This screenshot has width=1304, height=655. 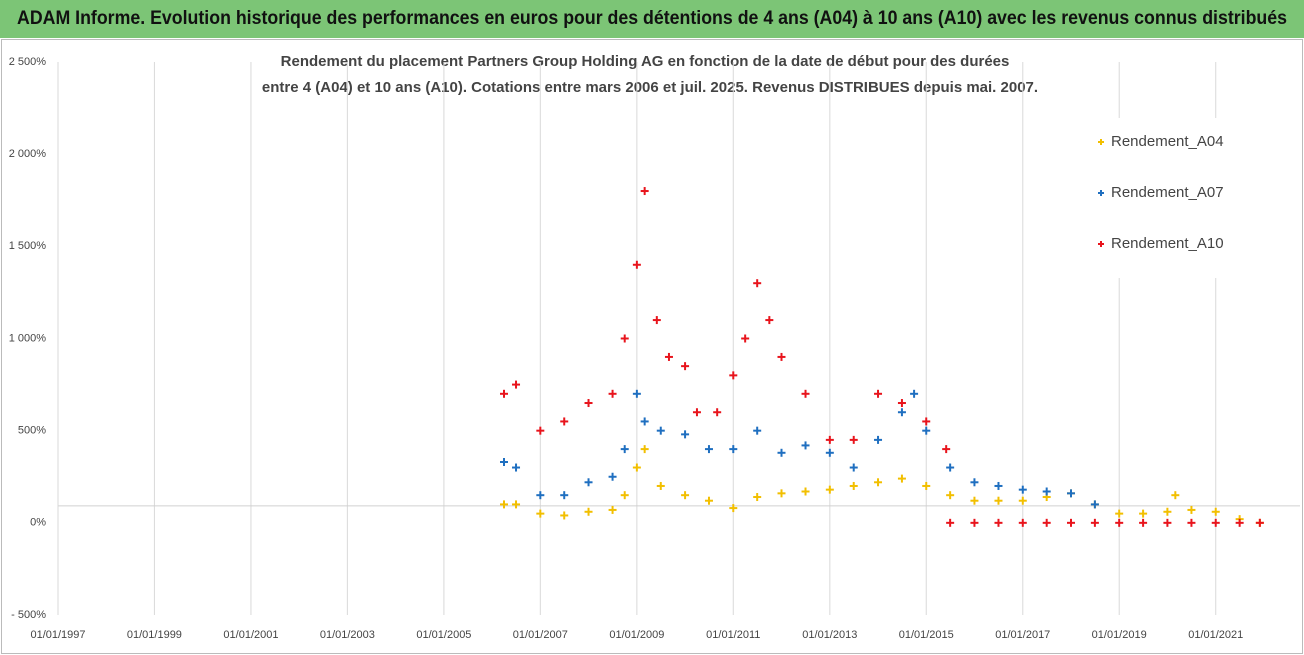 What do you see at coordinates (1022, 635) in the screenshot?
I see `x-tick-label: 01/01/2017` at bounding box center [1022, 635].